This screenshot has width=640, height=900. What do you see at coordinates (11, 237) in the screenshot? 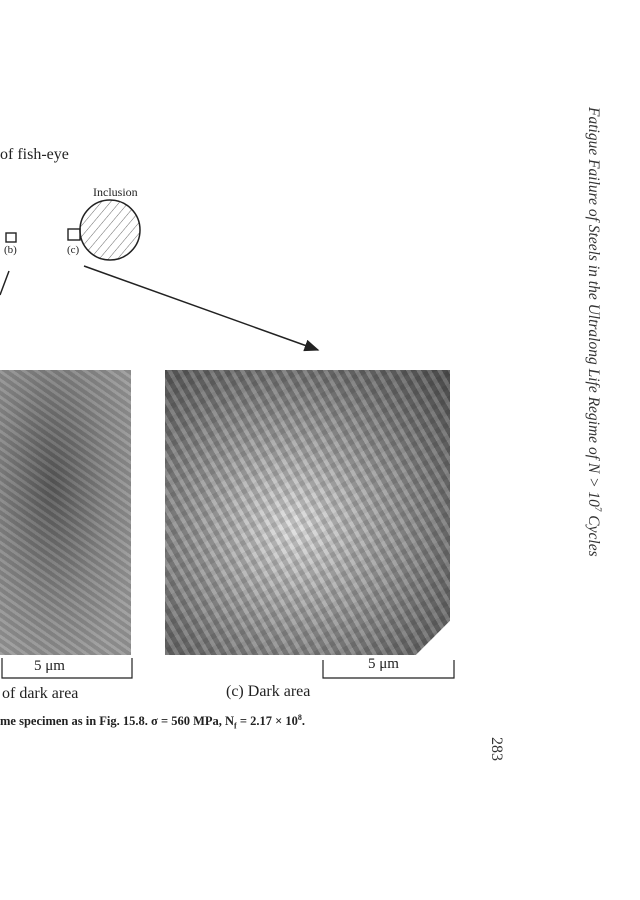
I see `marker-b-box` at bounding box center [11, 237].